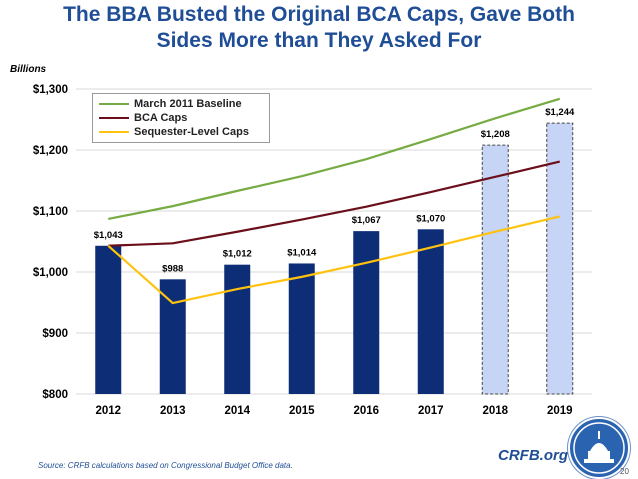 Image resolution: width=638 pixels, height=479 pixels. Describe the element at coordinates (560, 411) in the screenshot. I see `x-tick-label: 2019` at that location.